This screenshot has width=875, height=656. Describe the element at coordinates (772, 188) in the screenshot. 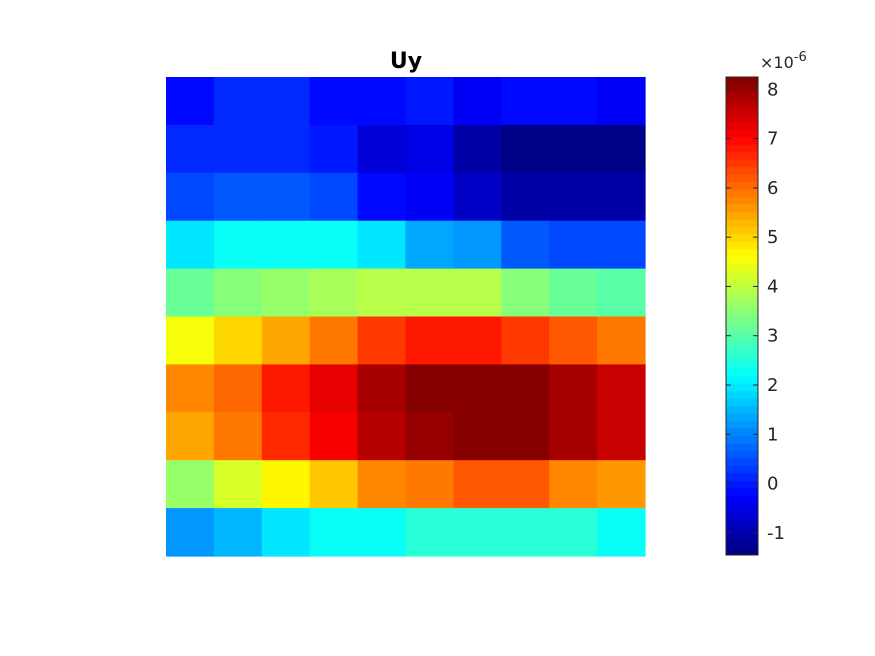

I see `colorbar-tick-label: 6` at that location.